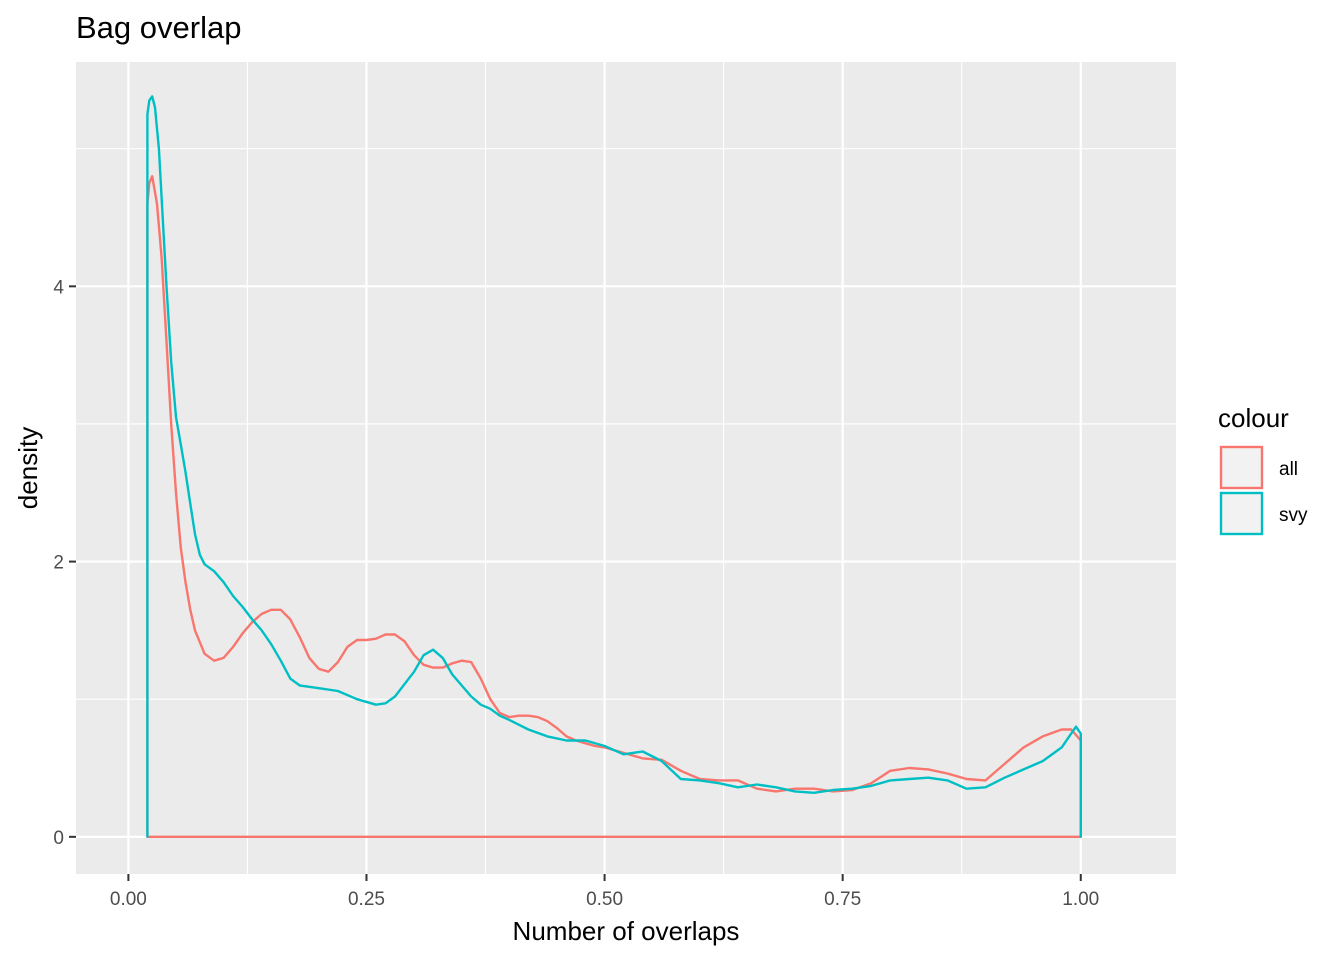  I want to click on y-axis-label: density, so click(28, 468).